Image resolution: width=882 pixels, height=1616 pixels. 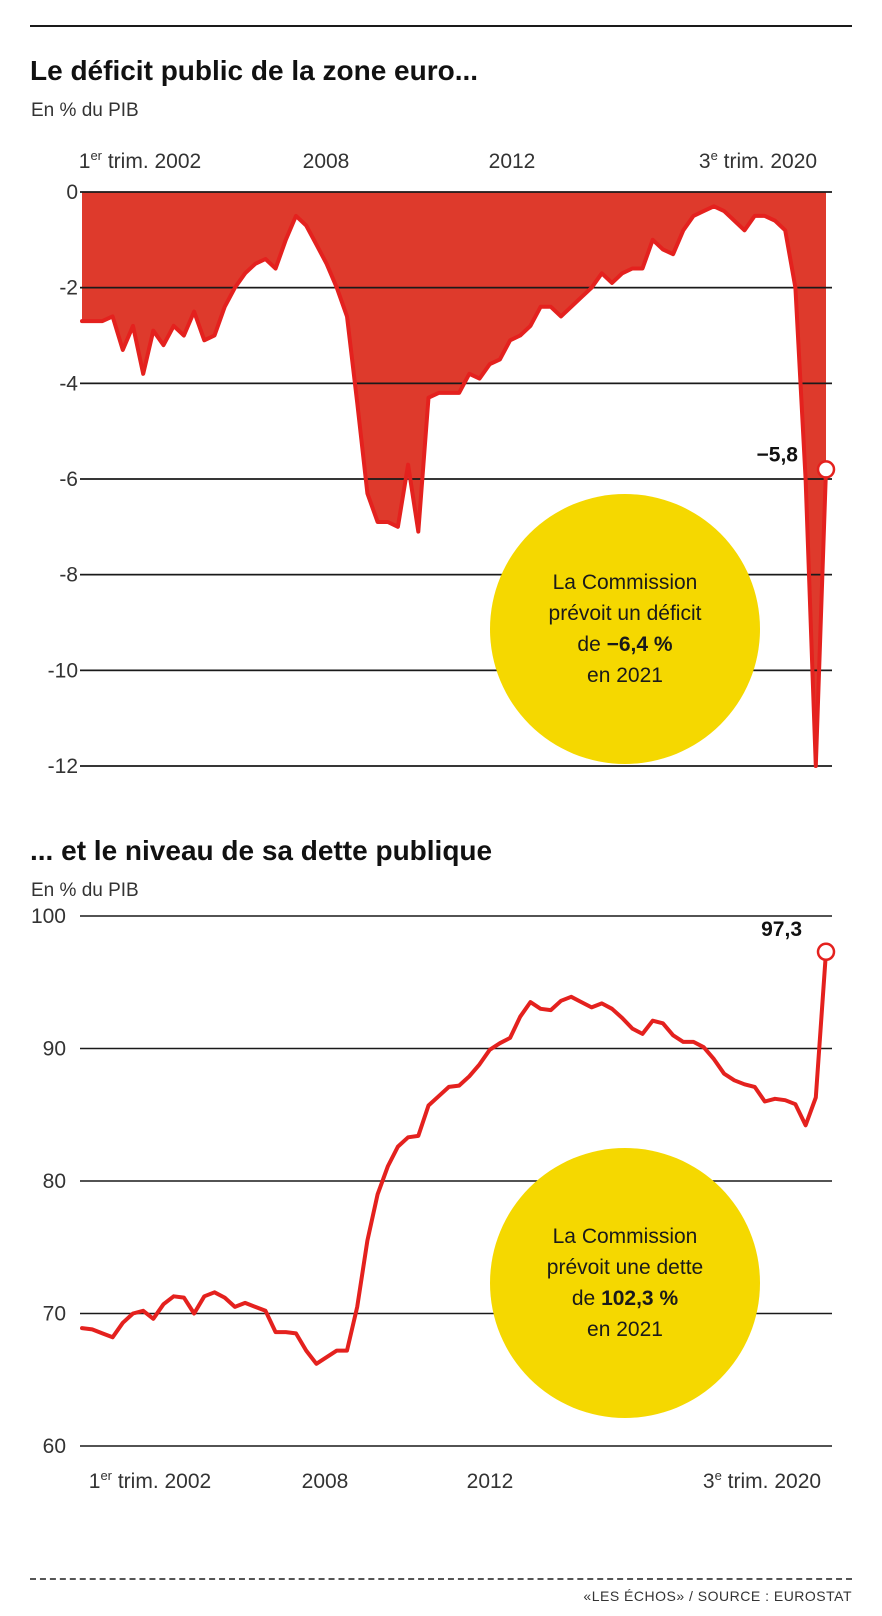 I want to click on footer-divider, so click(x=441, y=1579).